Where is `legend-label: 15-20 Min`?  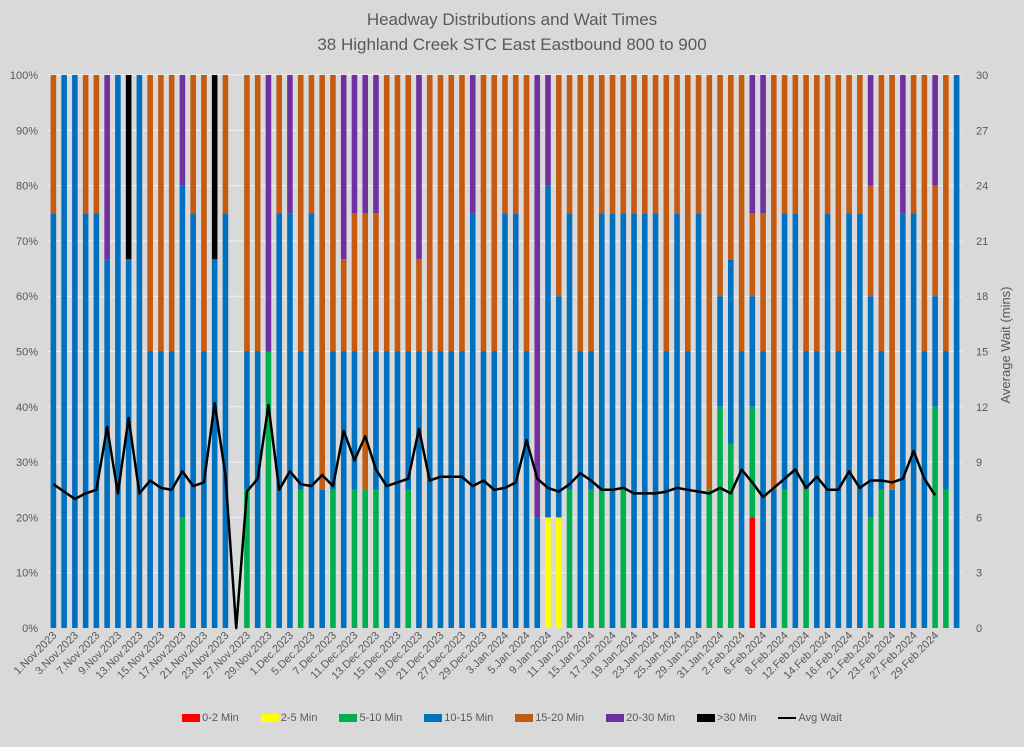
legend-label: 15-20 Min is located at coordinates (560, 718).